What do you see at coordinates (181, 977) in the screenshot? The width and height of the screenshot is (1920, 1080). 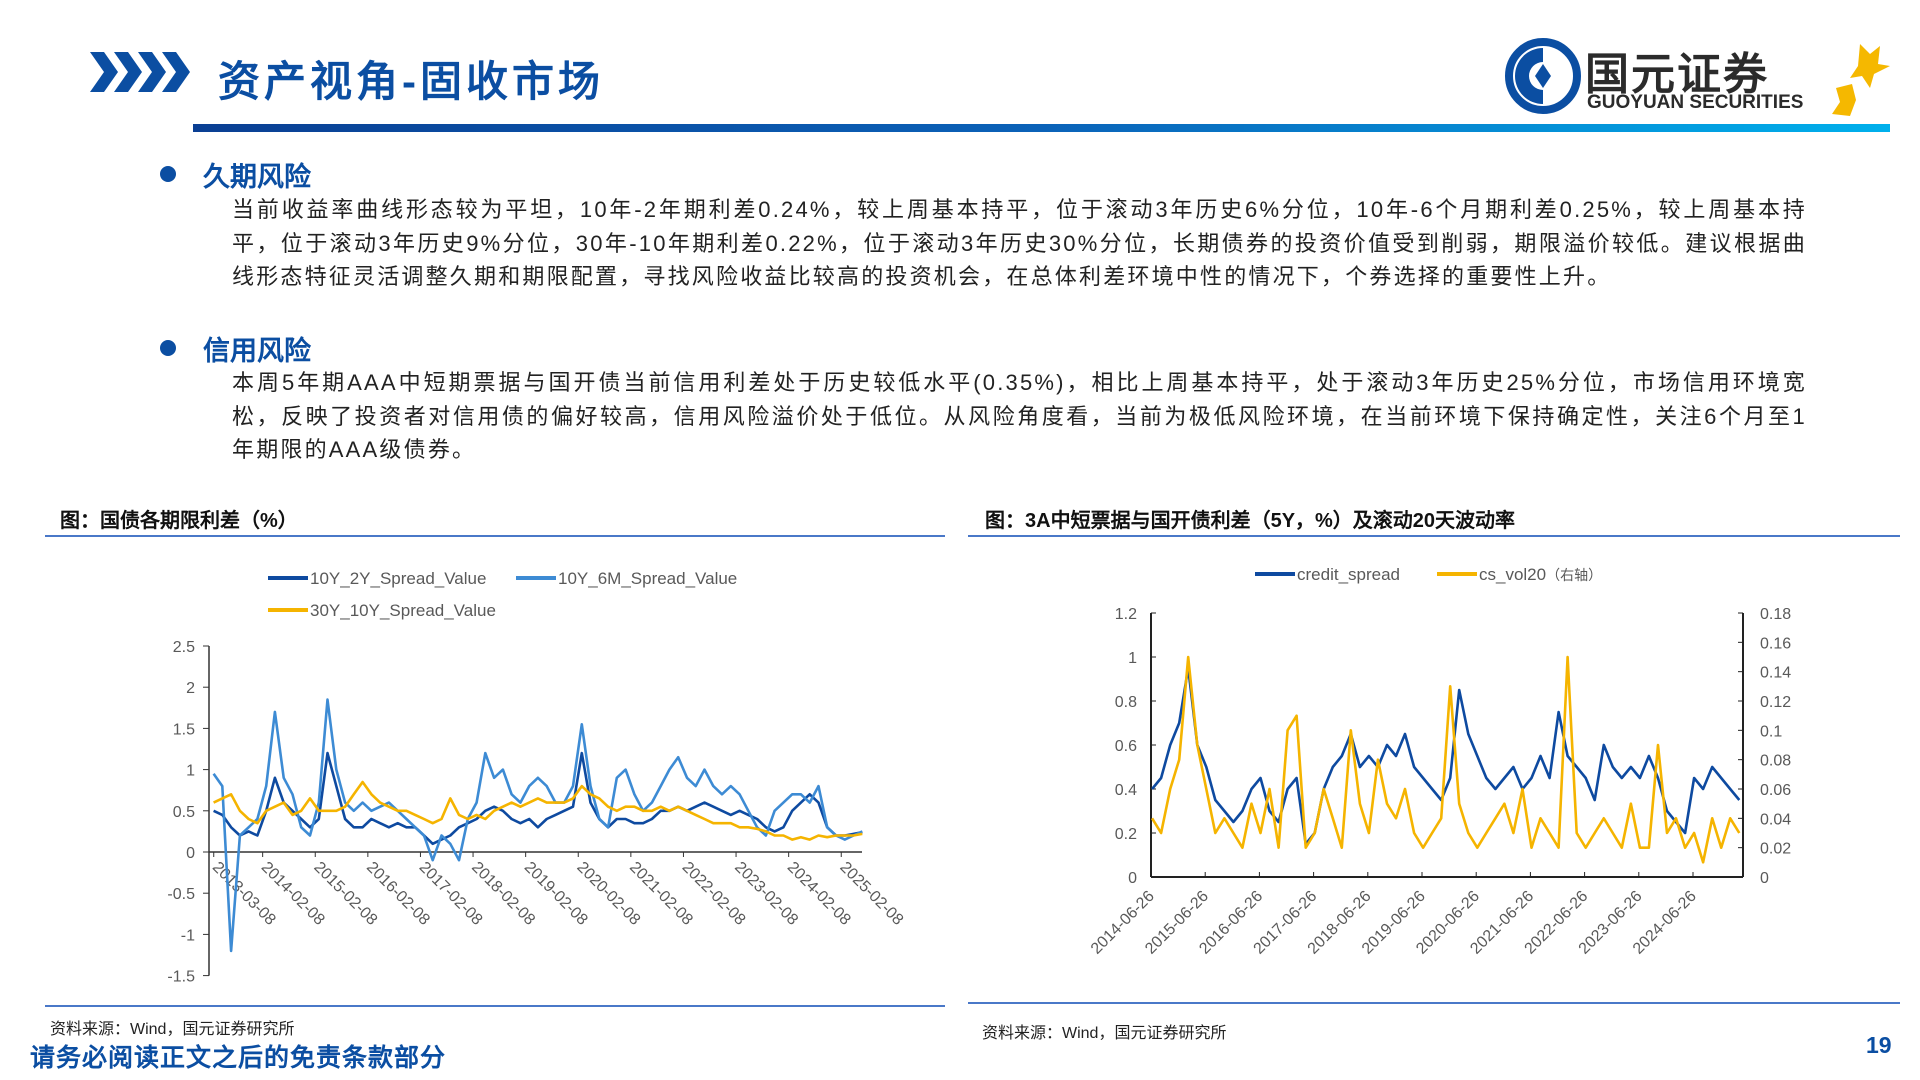 I see `y-tick-label: -1.5` at bounding box center [181, 977].